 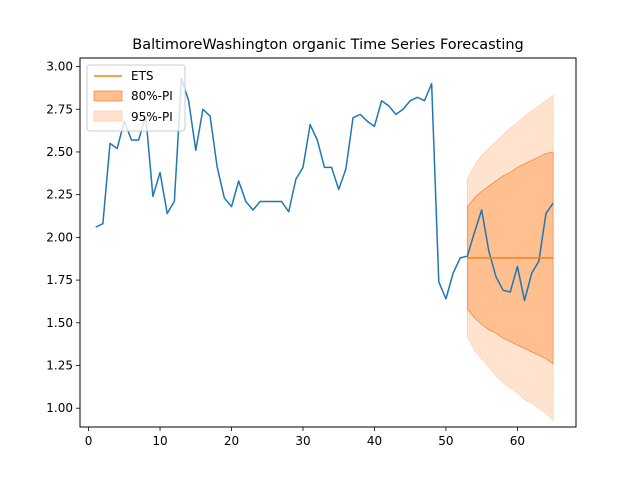 I want to click on x-tick-label: 30, so click(x=302, y=441).